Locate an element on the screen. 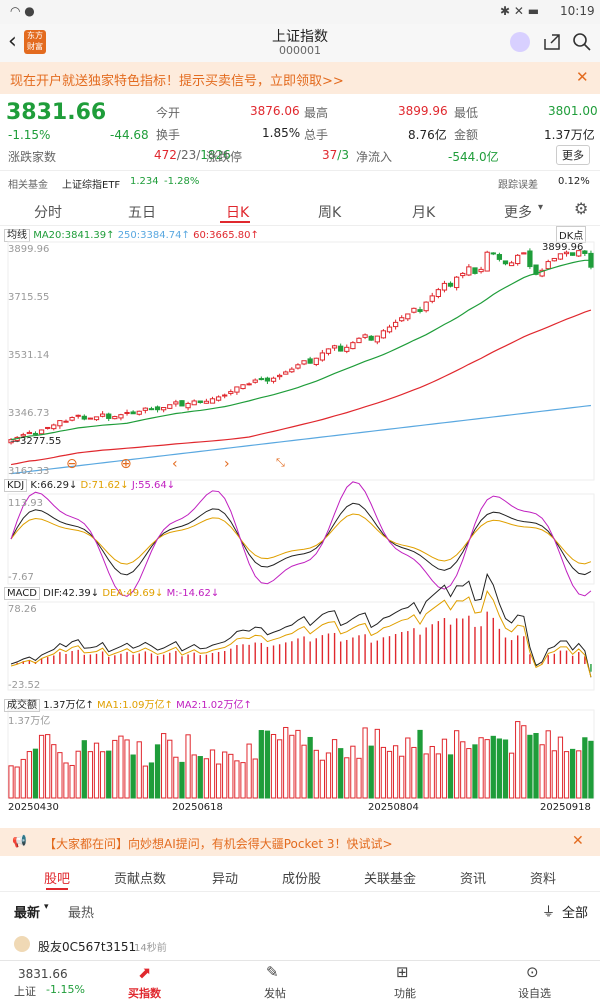 The height and width of the screenshot is (1001, 600). ai-ad-bar: 📢 【大家都在问】向妙想AI提问，有机会得大疆Pocket 3！快试试> ✕ is located at coordinates (300, 842).